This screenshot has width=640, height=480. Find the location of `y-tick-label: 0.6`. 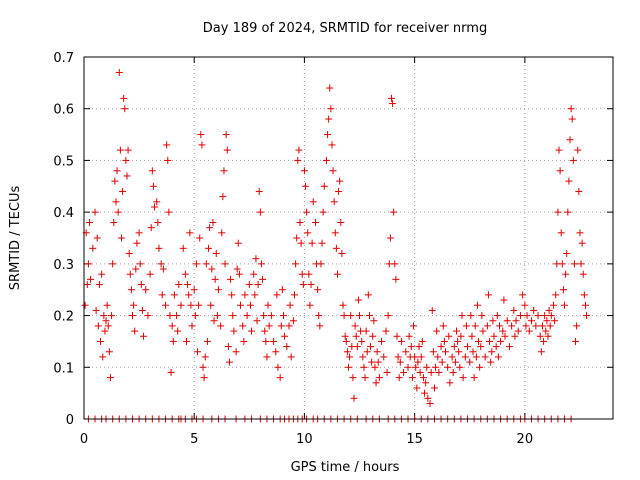

y-tick-label: 0.6 is located at coordinates (63, 110).